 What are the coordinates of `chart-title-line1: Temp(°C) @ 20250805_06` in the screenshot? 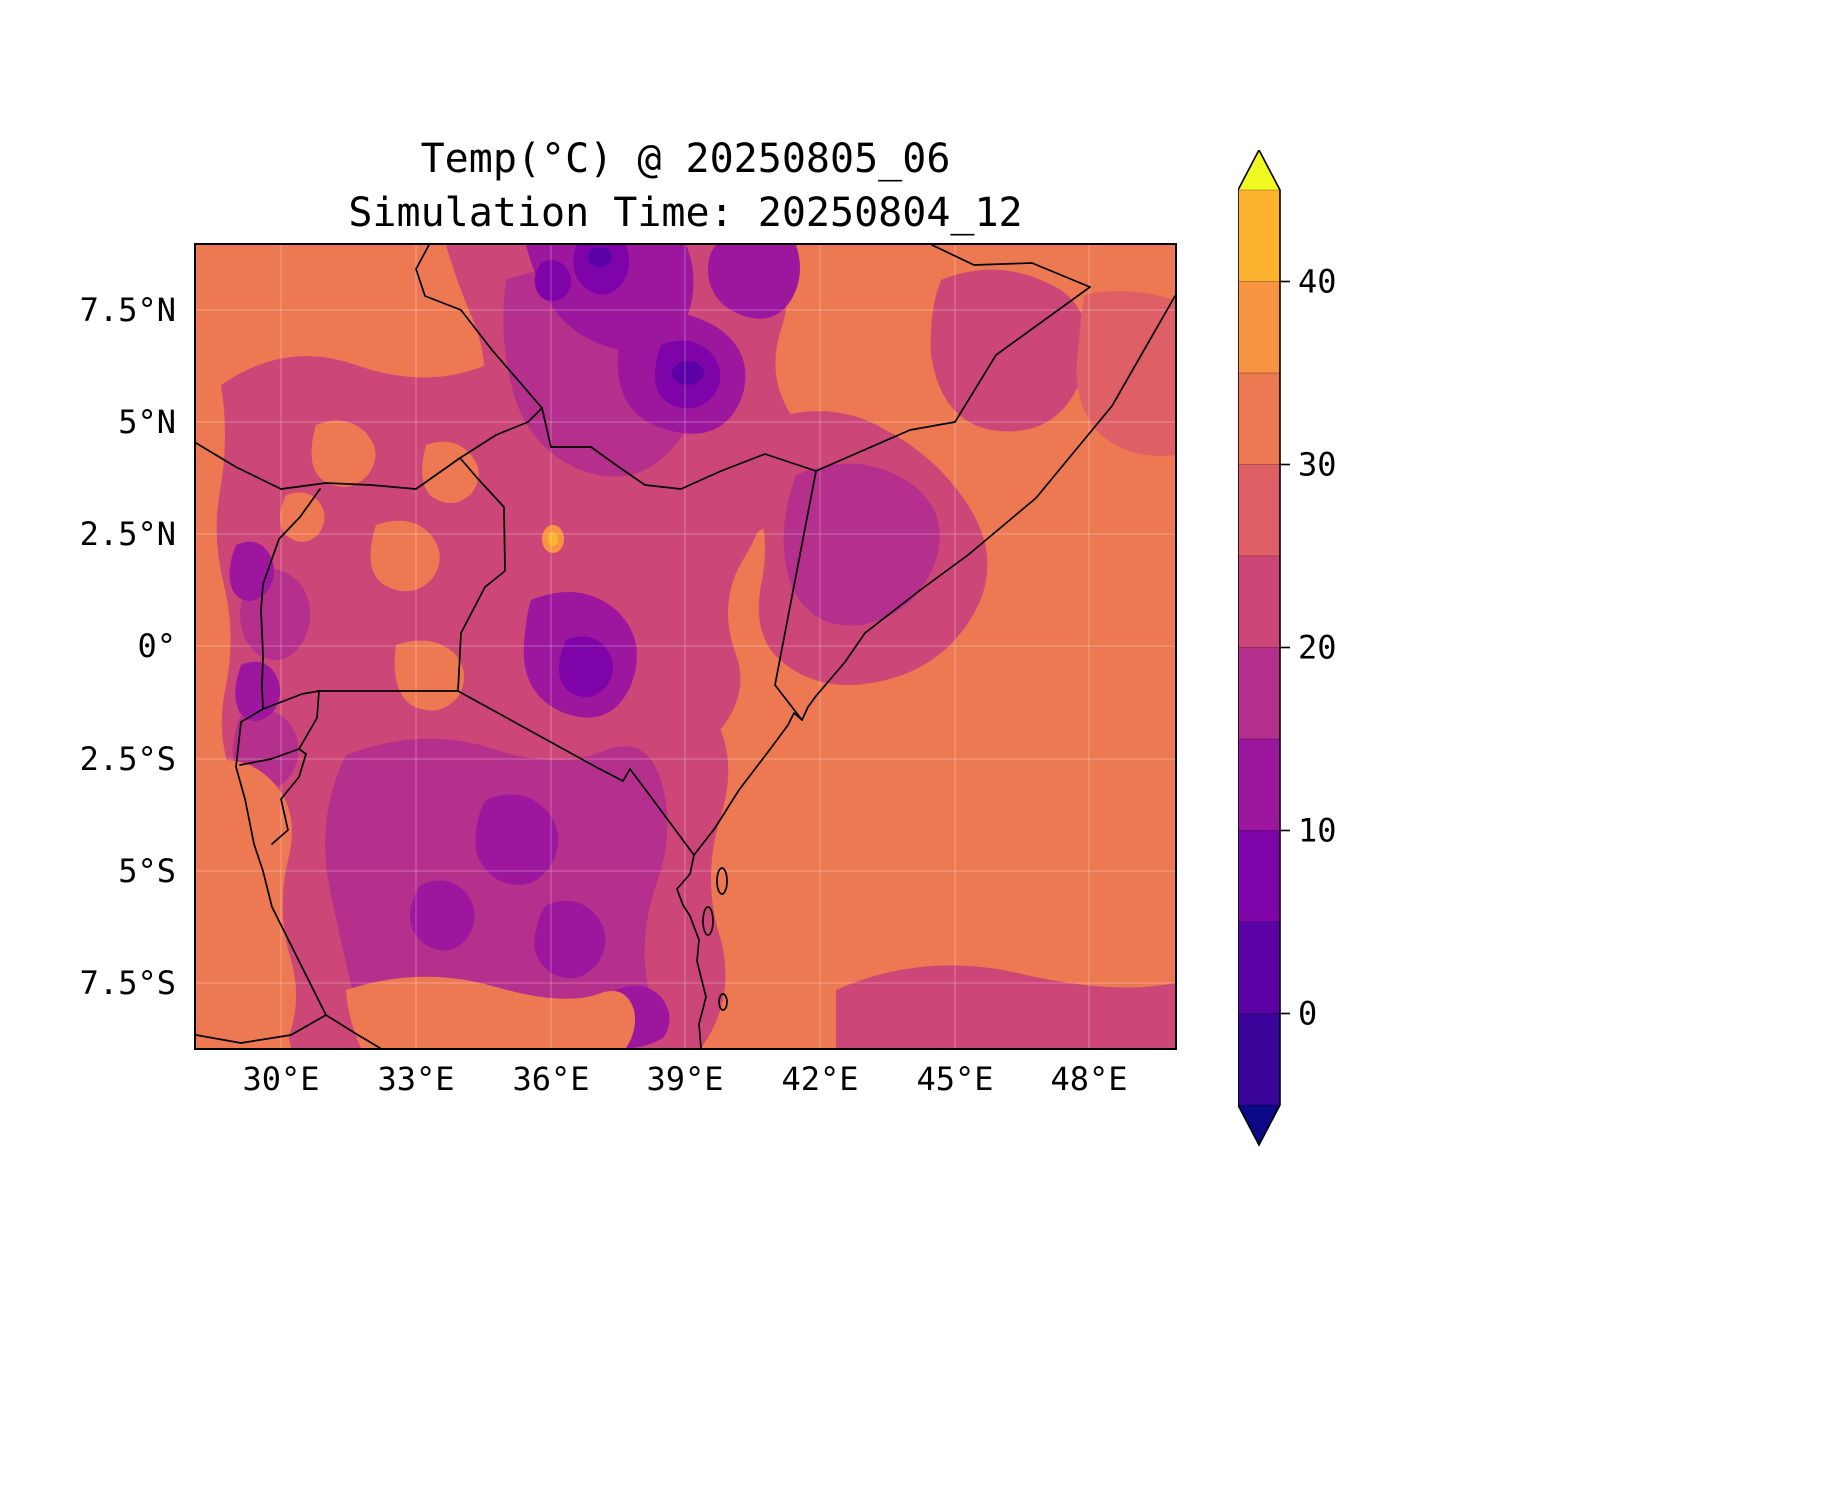 It's located at (685, 159).